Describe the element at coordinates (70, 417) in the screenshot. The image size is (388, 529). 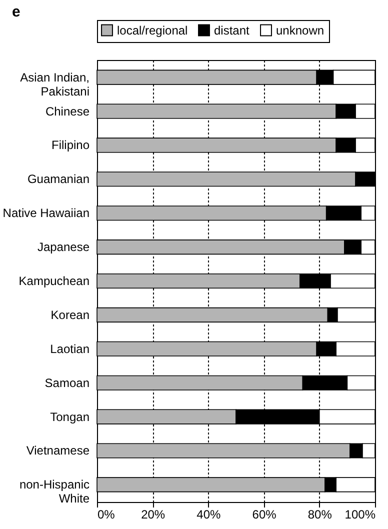
I see `y-tick-label: Tongan` at that location.